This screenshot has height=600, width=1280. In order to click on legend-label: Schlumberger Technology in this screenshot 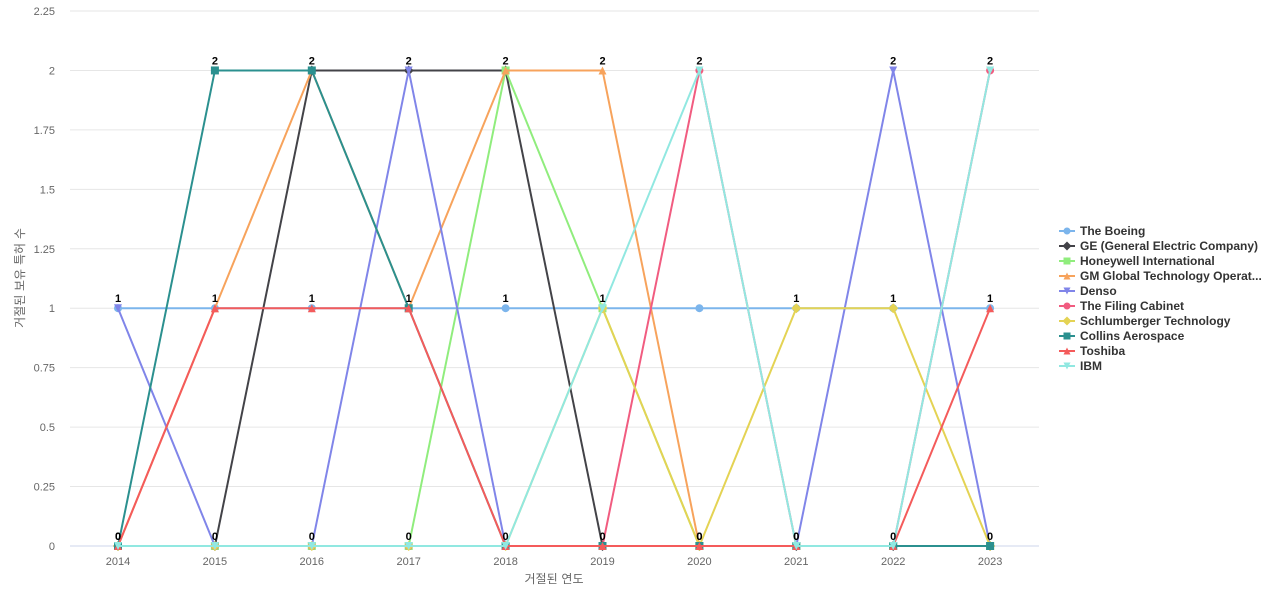, I will do `click(1155, 321)`.